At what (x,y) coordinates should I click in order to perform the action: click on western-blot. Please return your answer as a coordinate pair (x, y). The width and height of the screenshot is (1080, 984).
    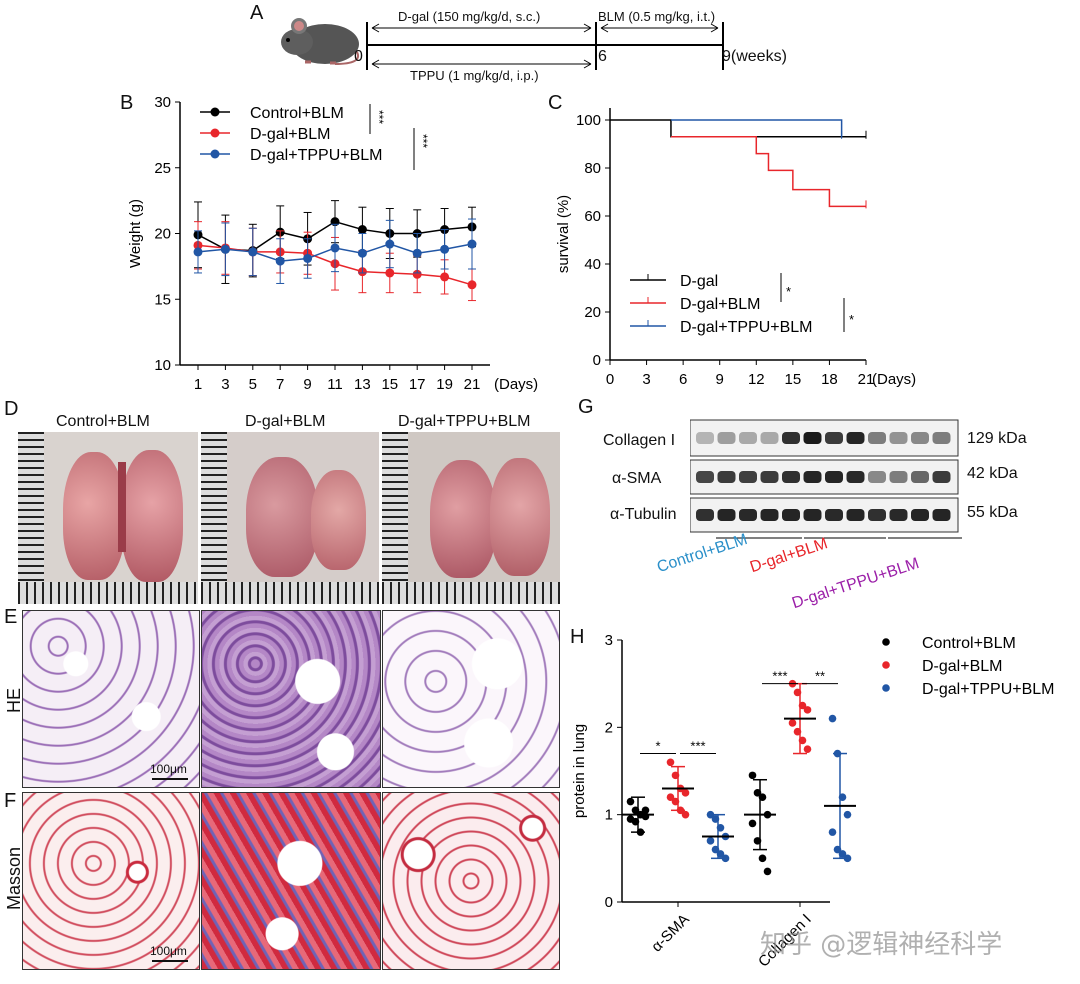
    Looking at the image, I should click on (826, 479).